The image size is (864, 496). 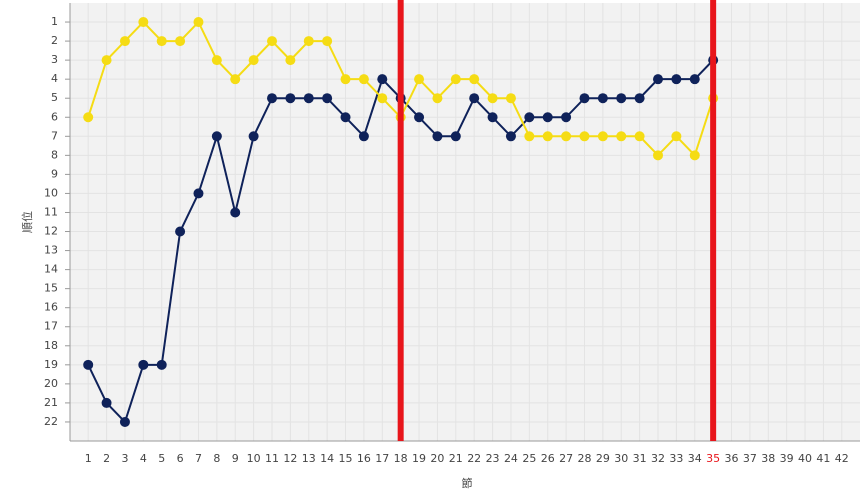 What do you see at coordinates (51, 231) in the screenshot?
I see `y-tick-label: 12` at bounding box center [51, 231].